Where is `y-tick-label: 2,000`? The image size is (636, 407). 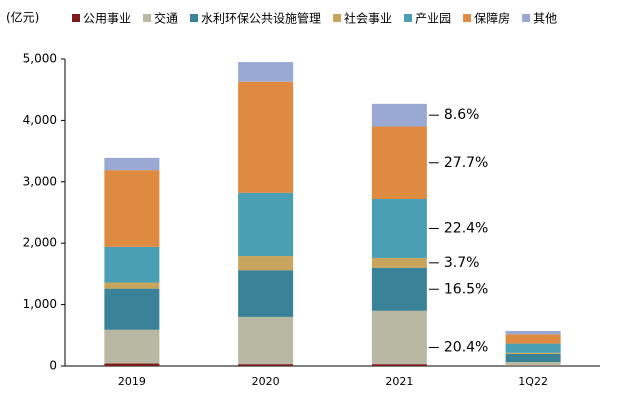 y-tick-label: 2,000 is located at coordinates (40, 243).